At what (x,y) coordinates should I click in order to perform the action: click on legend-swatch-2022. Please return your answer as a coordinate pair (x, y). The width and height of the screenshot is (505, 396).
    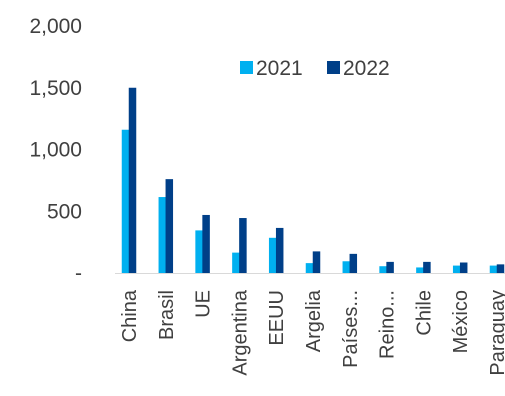
    Looking at the image, I should click on (333, 67).